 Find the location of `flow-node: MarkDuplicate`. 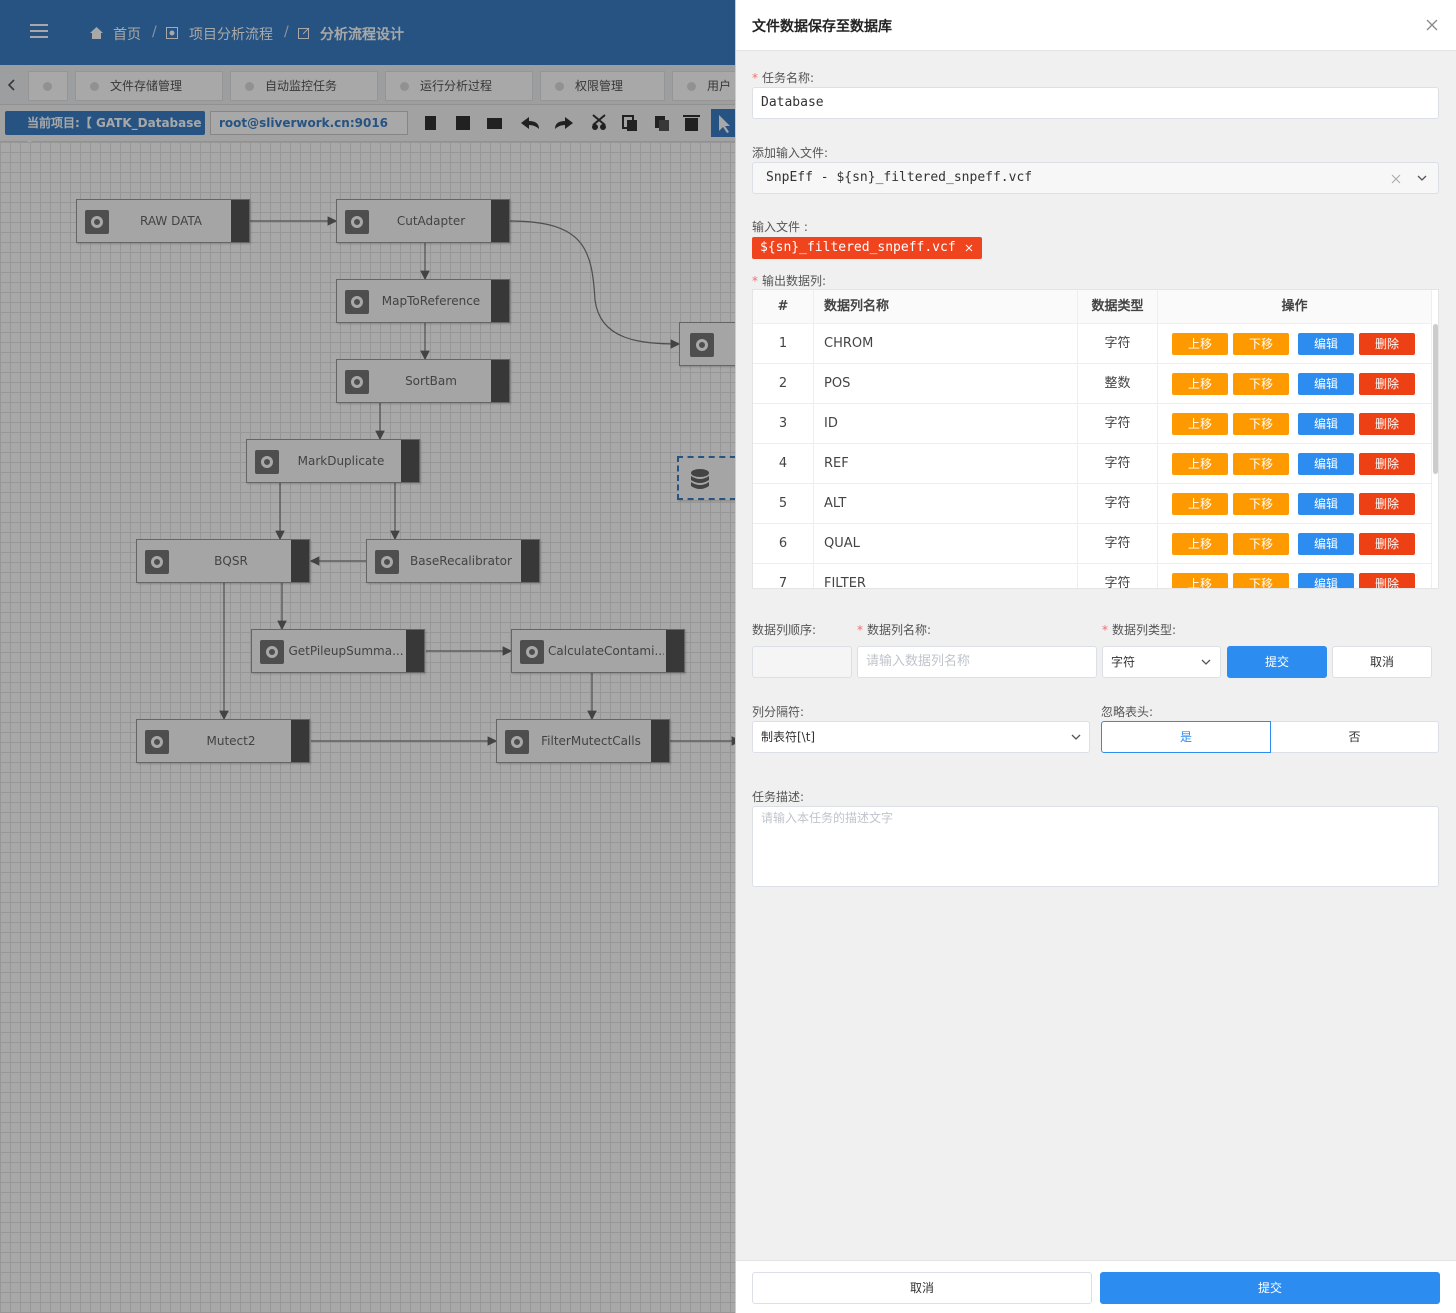

flow-node: MarkDuplicate is located at coordinates (333, 461).